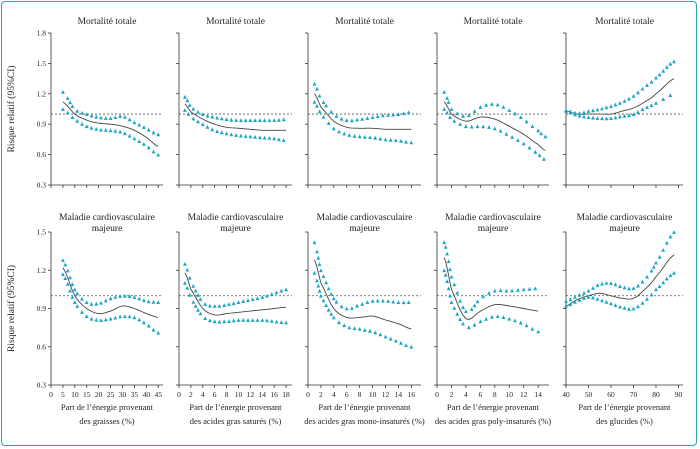 The height and width of the screenshot is (449, 700). I want to click on x-tick-label: 25, so click(111, 394).